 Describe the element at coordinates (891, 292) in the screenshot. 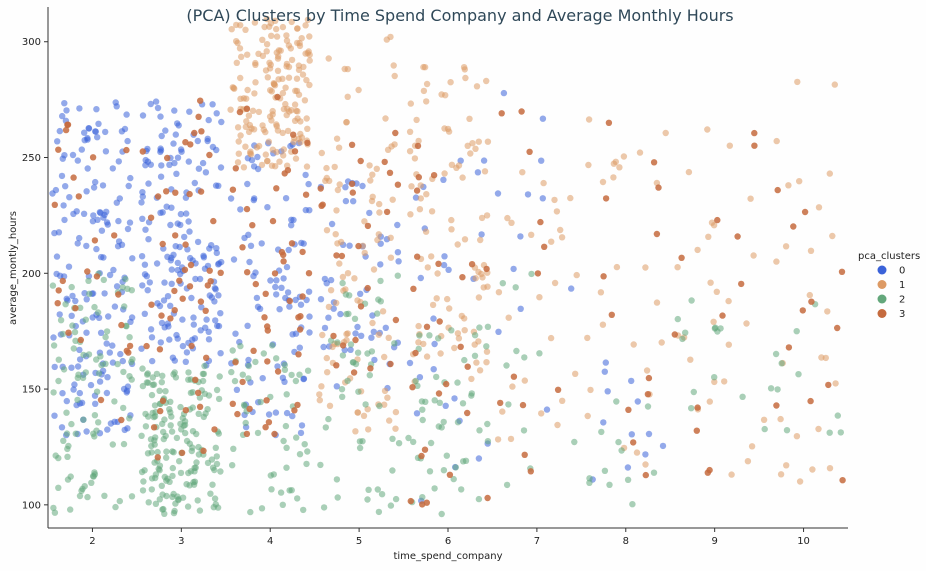

I see `legend-items: 0 1 2 3` at that location.